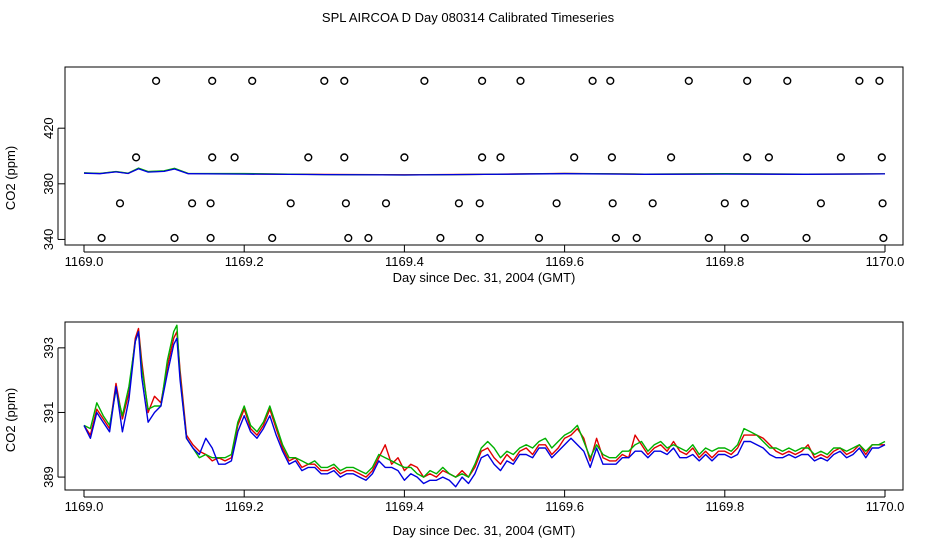 Image resolution: width=936 pixels, height=540 pixels. I want to click on top-x-axis-label: Day since Dec. 31, 2004 (GMT), so click(484, 277).